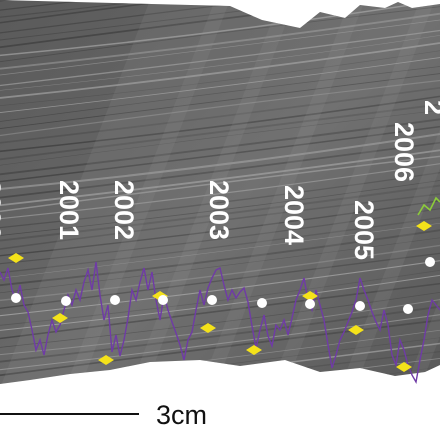  What do you see at coordinates (294, 215) in the screenshot?
I see `year-label: 2004` at bounding box center [294, 215].